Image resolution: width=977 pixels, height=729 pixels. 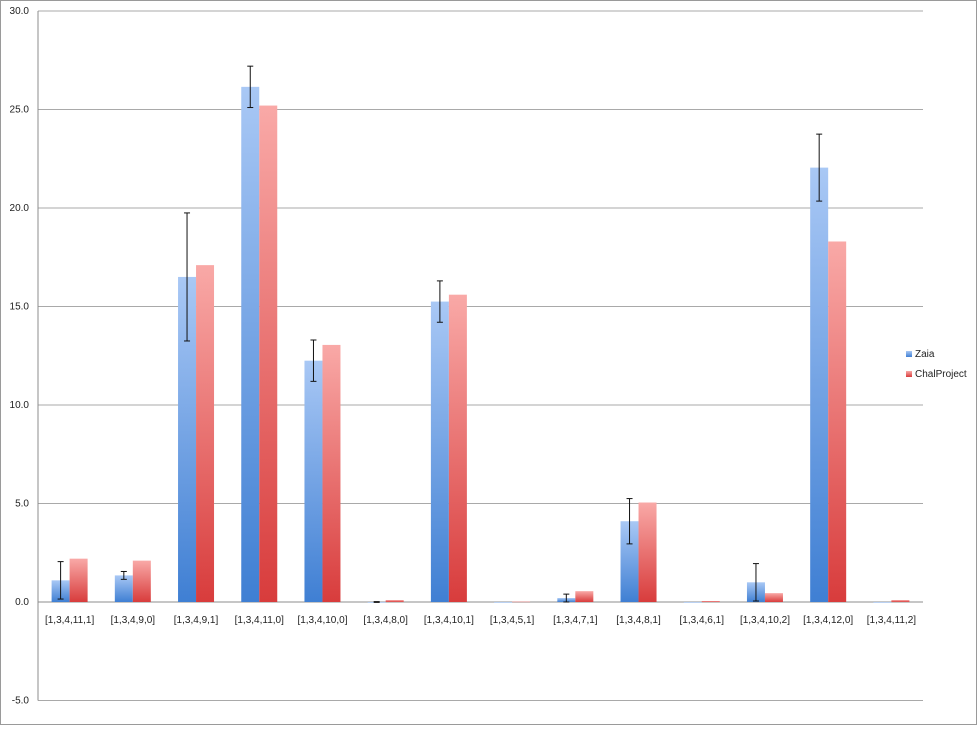 I want to click on x-category-label: [1,3,4,12,0], so click(x=828, y=620).